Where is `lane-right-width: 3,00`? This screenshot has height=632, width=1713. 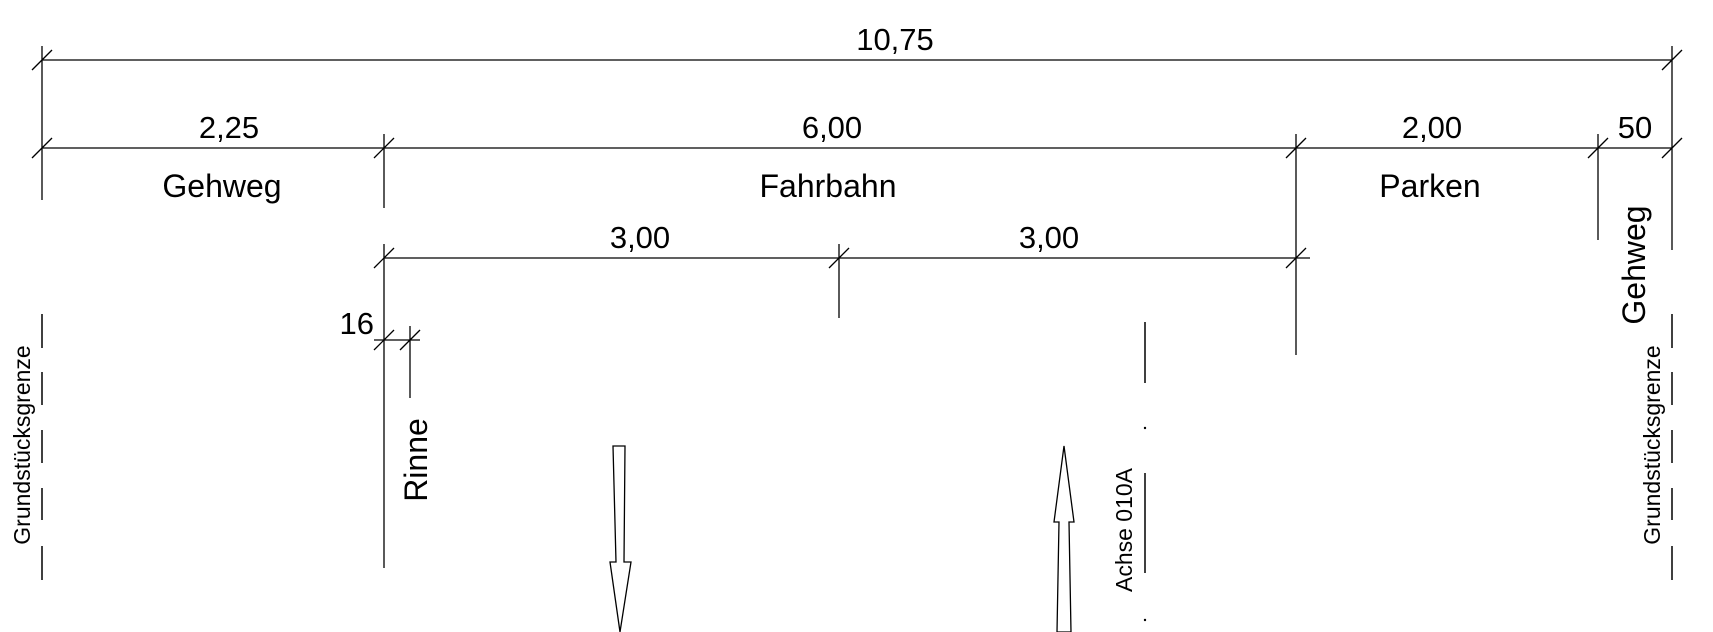 lane-right-width: 3,00 is located at coordinates (1049, 237).